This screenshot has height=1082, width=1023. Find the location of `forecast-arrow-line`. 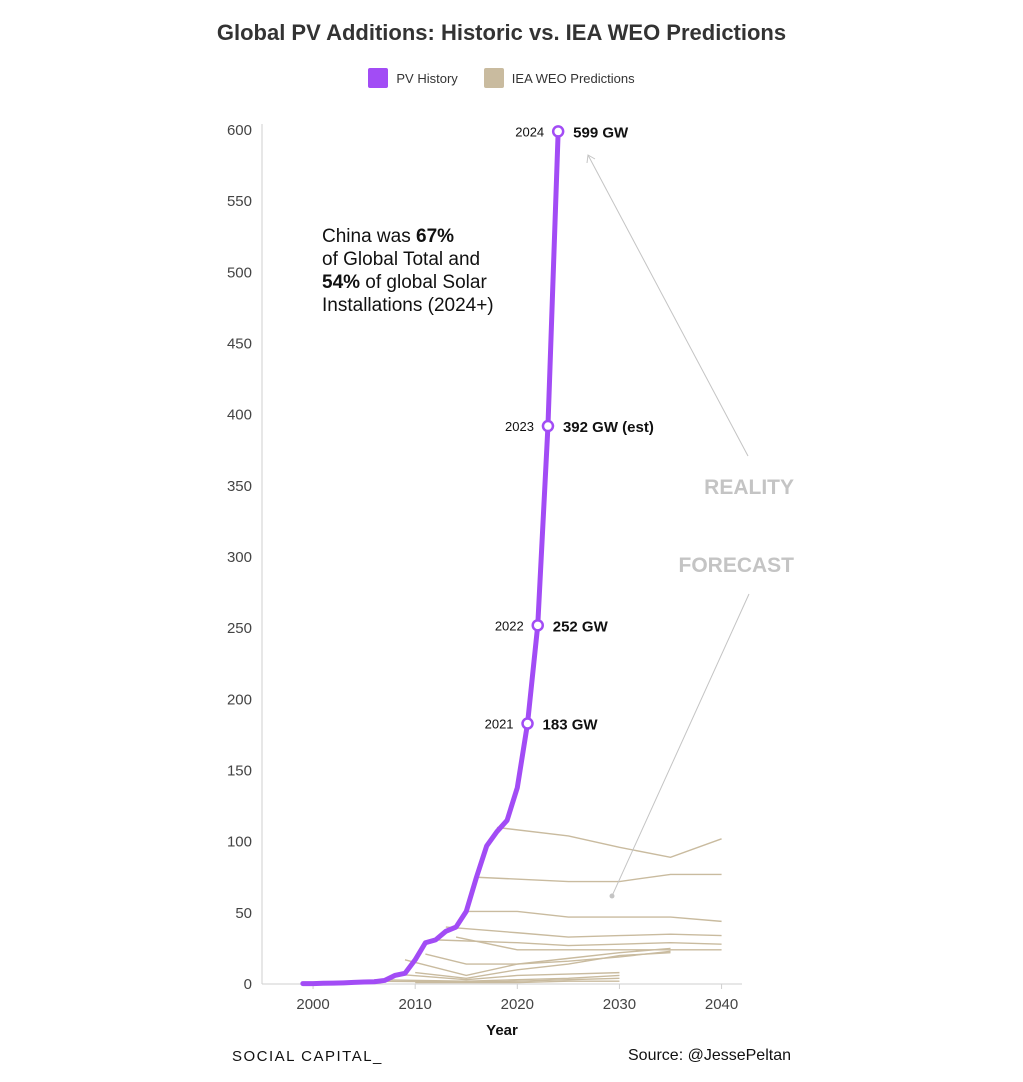

forecast-arrow-line is located at coordinates (680, 745).